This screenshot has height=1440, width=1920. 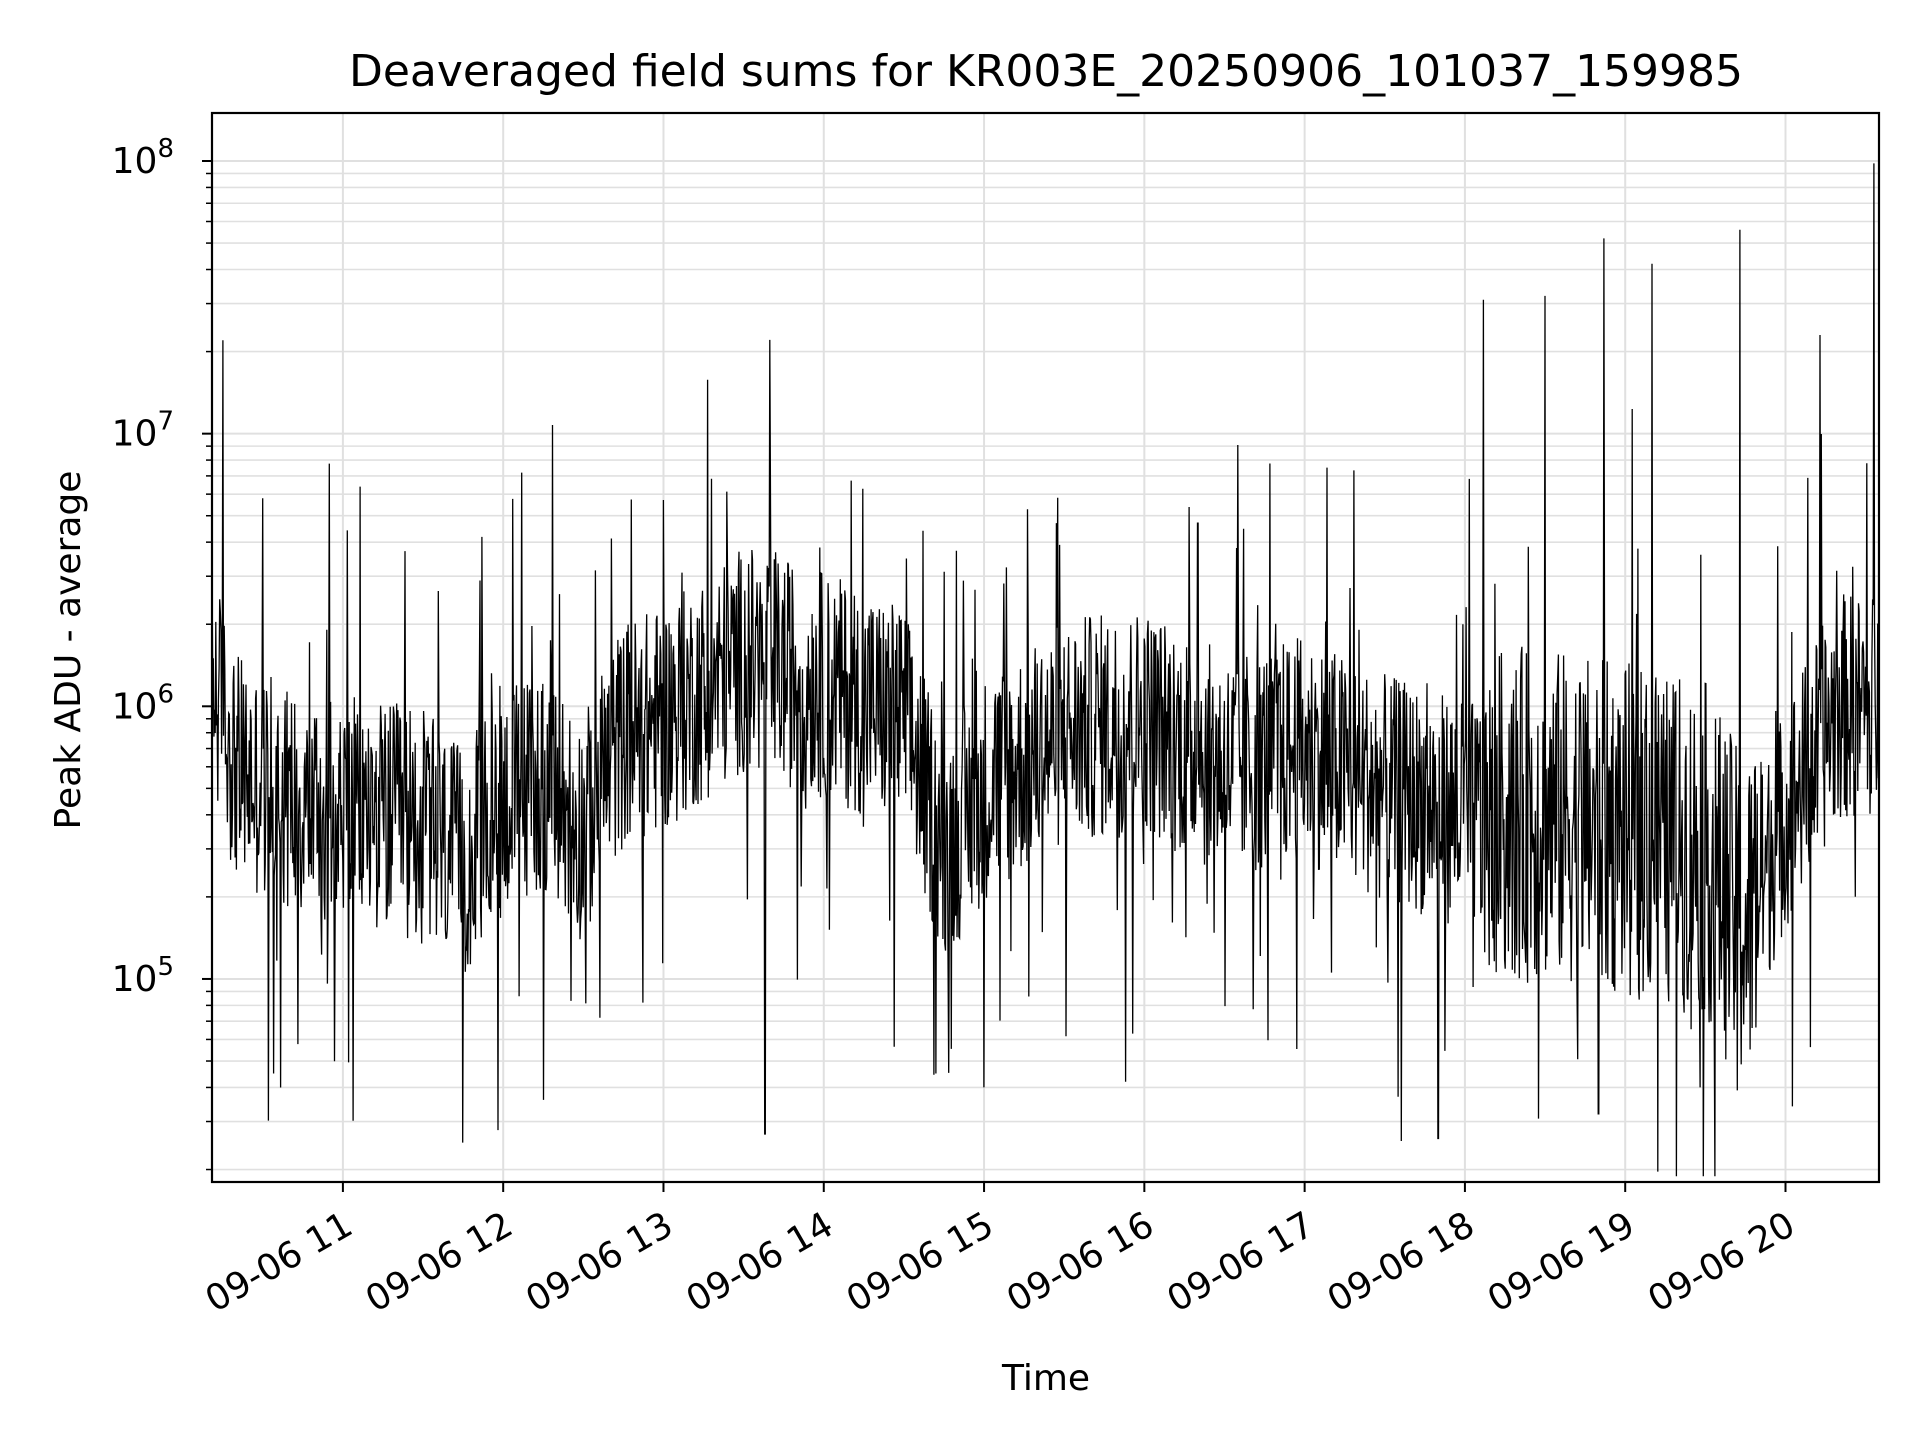 I want to click on y-tick-label: 10⁵, so click(x=143, y=976).